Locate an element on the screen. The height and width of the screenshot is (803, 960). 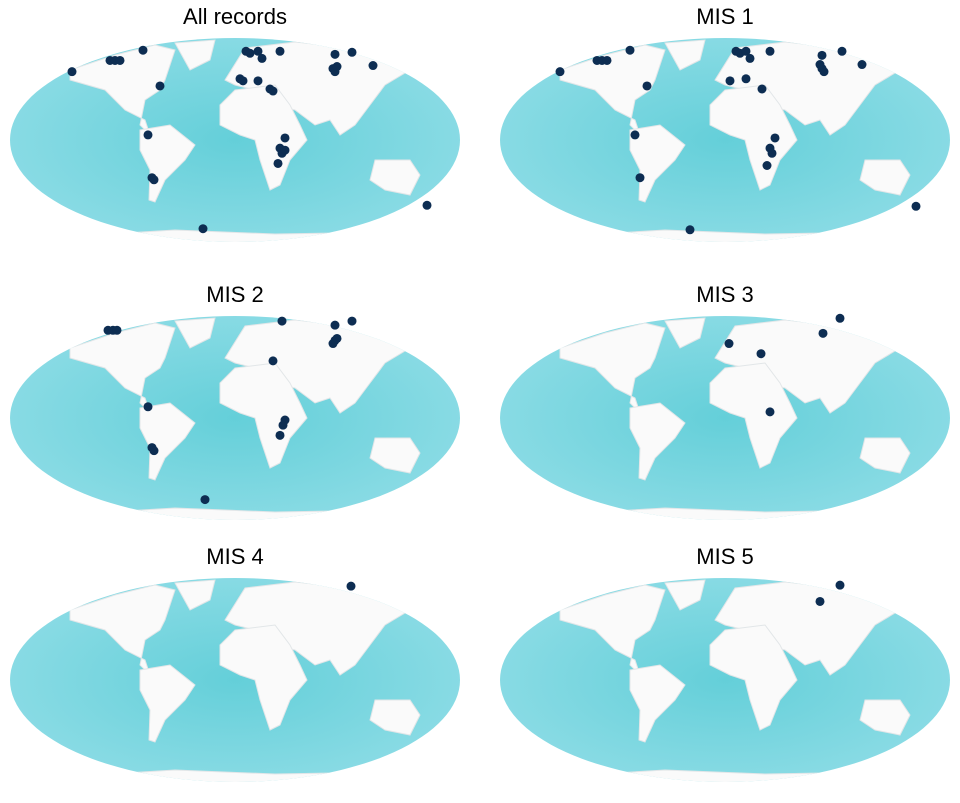
panel-title: MIS 5 is located at coordinates (724, 556).